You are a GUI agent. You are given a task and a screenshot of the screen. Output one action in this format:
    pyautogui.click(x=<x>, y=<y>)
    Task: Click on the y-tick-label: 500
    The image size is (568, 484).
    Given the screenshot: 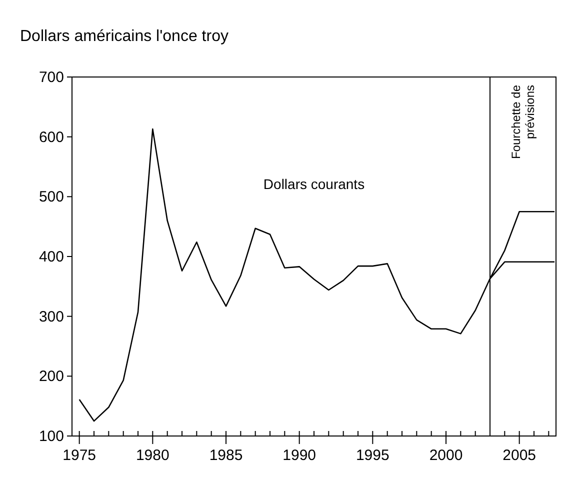 What is the action you would take?
    pyautogui.click(x=51, y=197)
    